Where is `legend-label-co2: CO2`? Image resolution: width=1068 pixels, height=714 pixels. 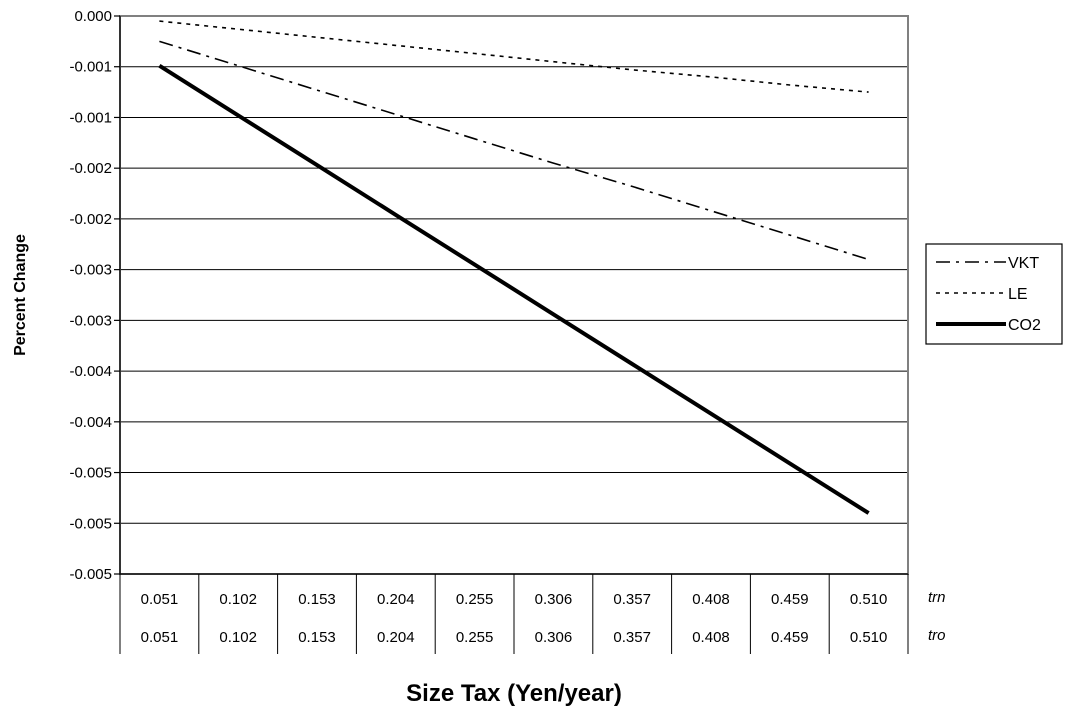
legend-label-co2: CO2 is located at coordinates (1024, 325).